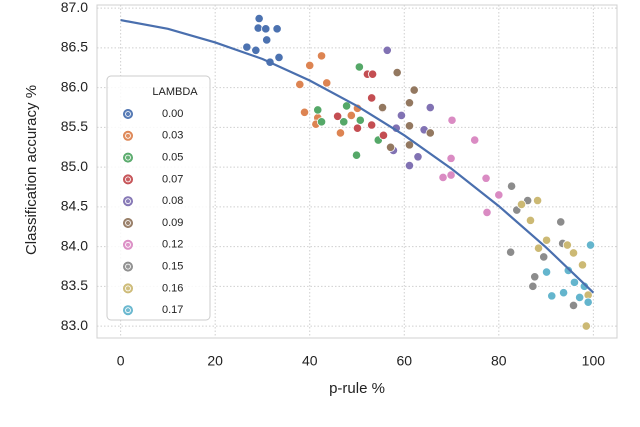 The image size is (640, 427). What do you see at coordinates (175, 92) in the screenshot?
I see `legend-title: LAMBDA` at bounding box center [175, 92].